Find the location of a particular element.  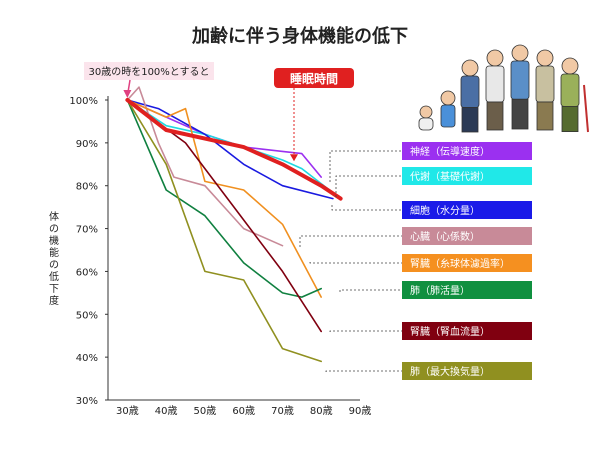

sleep-label-text: 睡眠時間 is located at coordinates (314, 78).